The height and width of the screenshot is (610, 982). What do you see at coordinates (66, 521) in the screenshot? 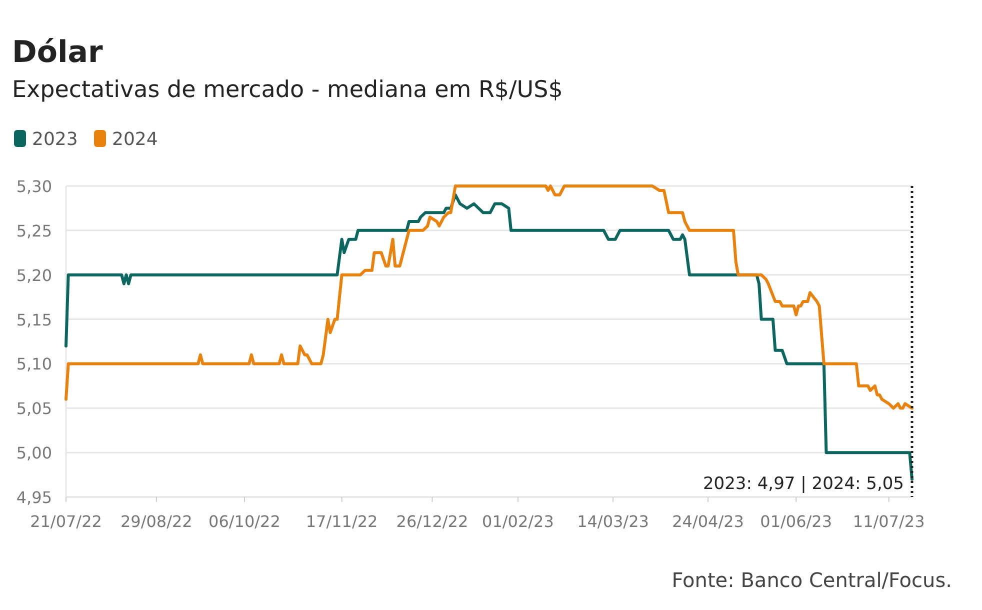
I see `x-tick-label: 21/07/22` at bounding box center [66, 521].